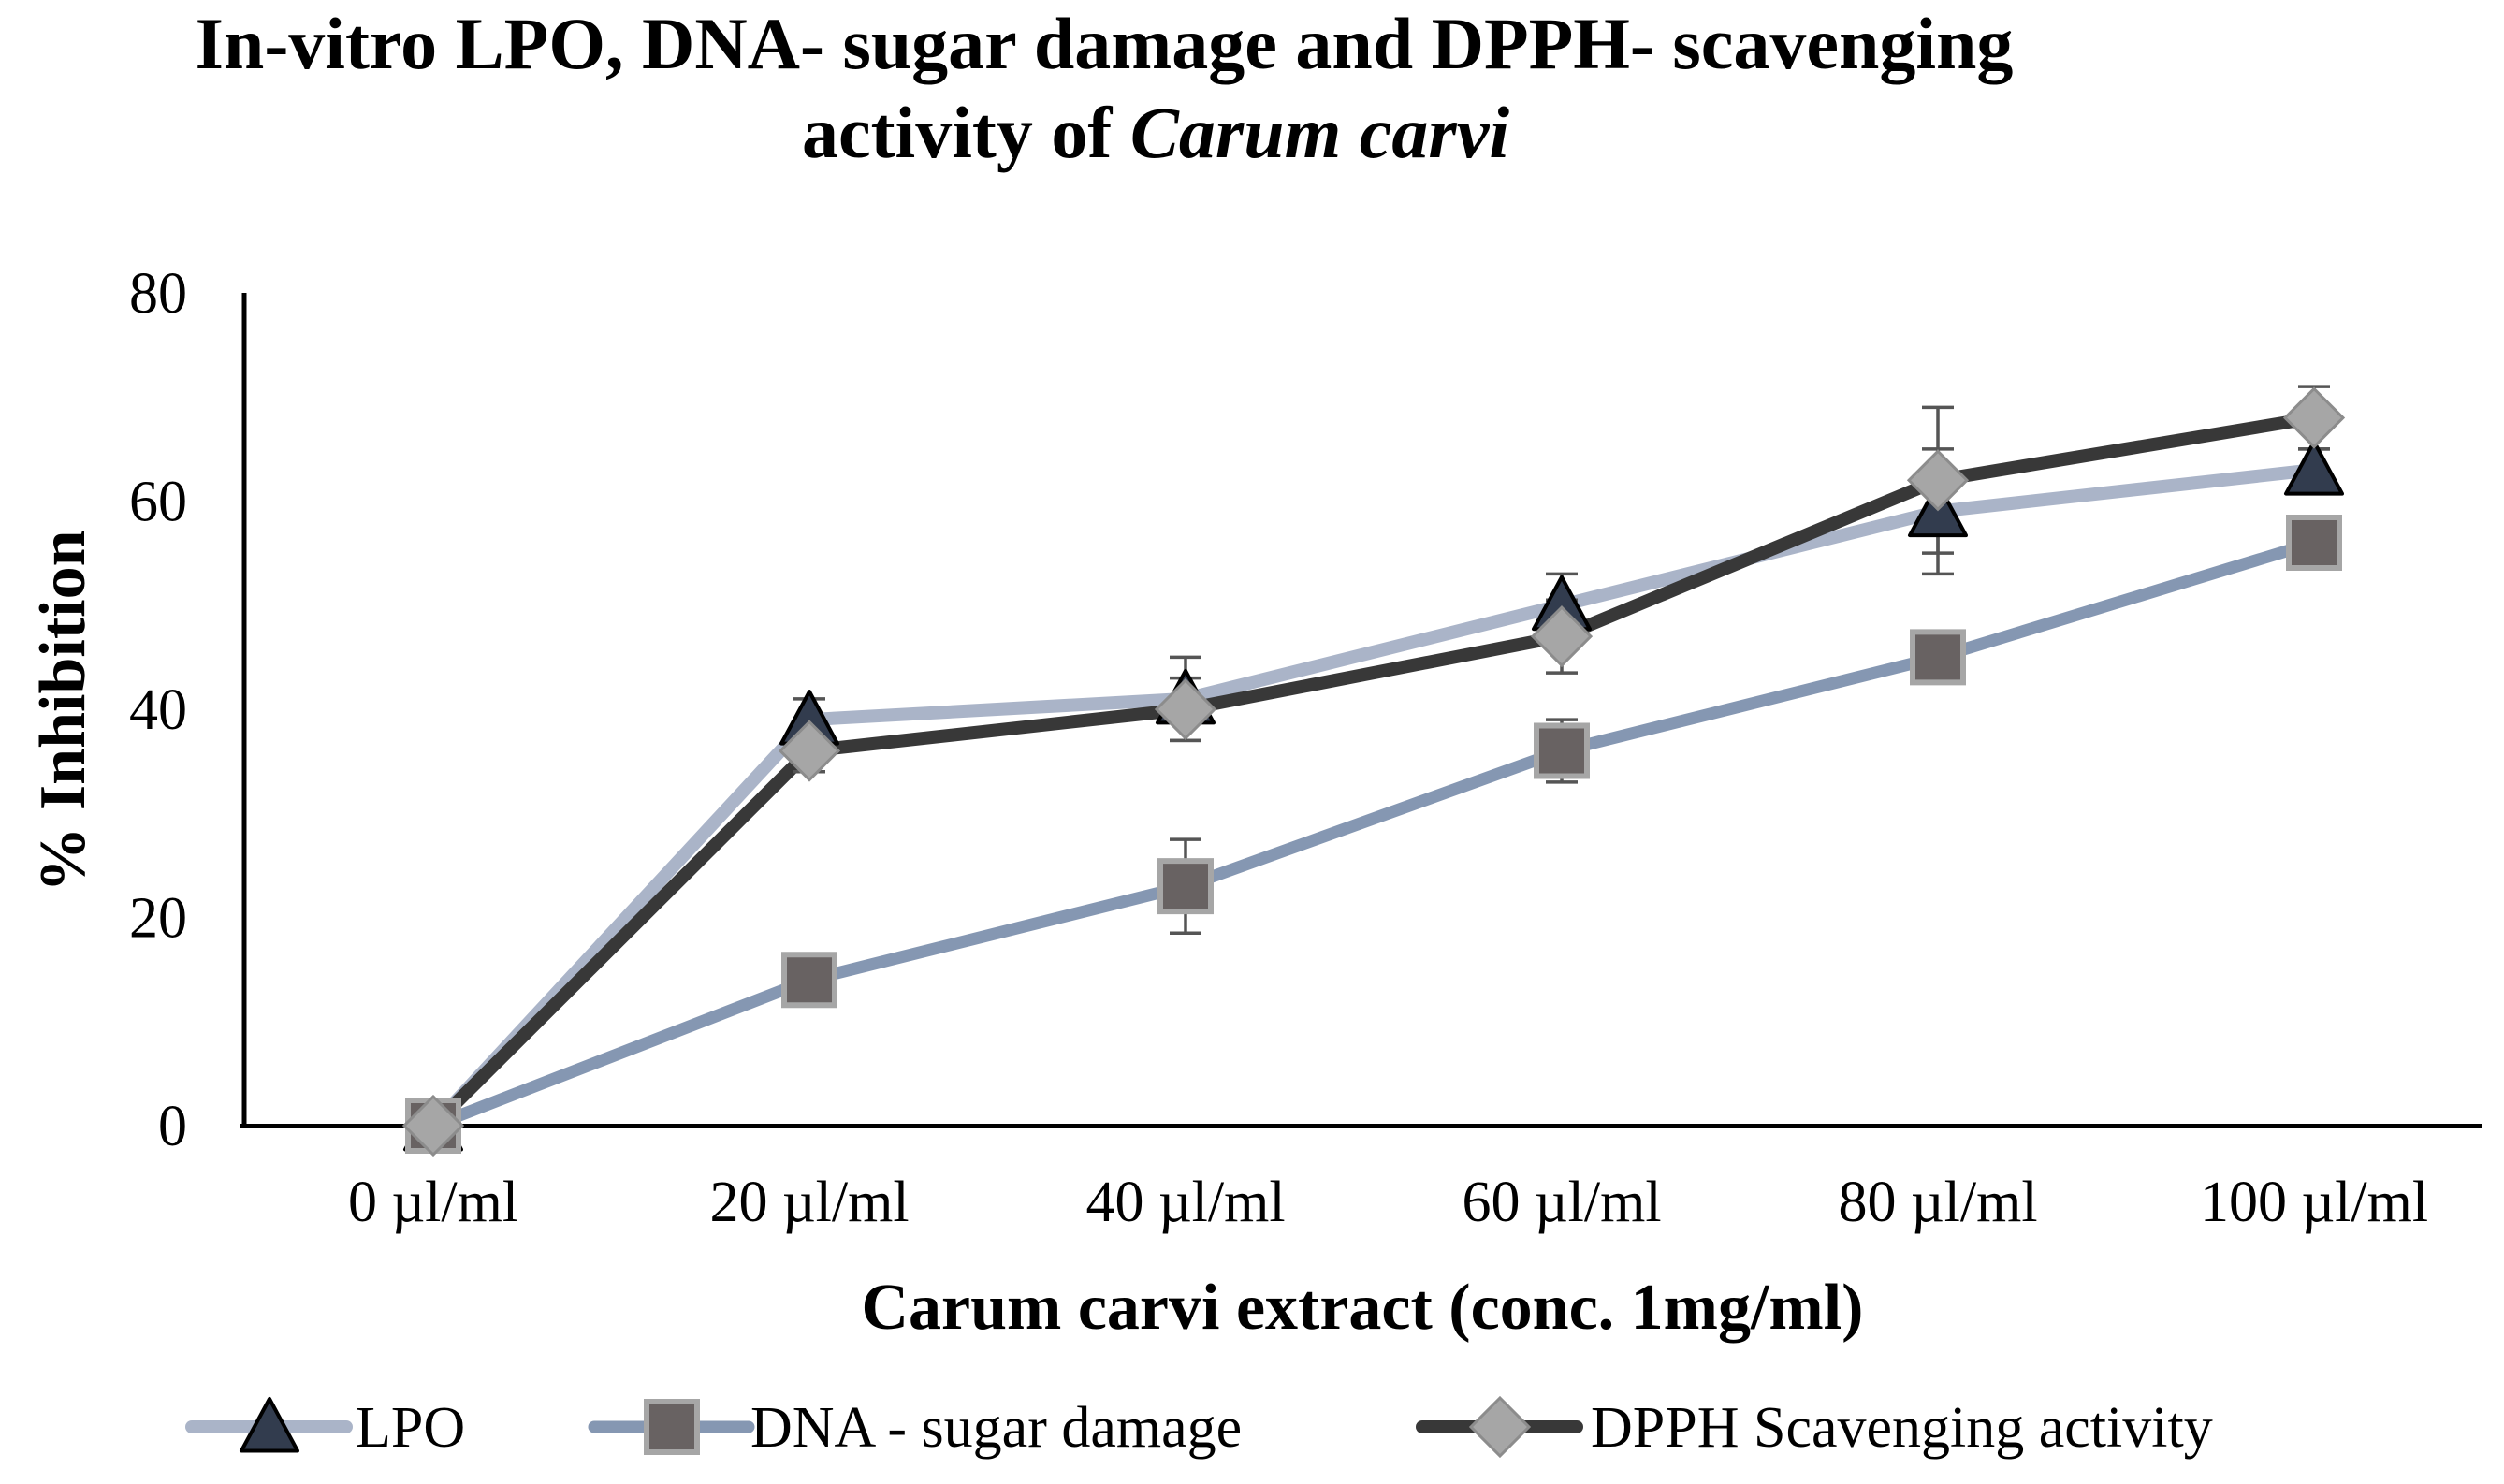 The image size is (2504, 1484). I want to click on legend-label: DNA - sugar damage, so click(996, 1428).